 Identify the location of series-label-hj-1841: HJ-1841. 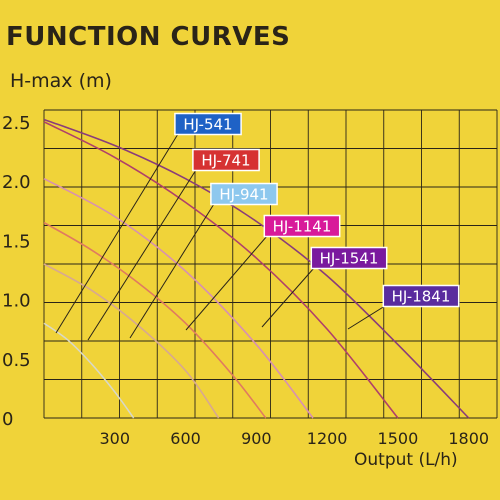
(421, 297).